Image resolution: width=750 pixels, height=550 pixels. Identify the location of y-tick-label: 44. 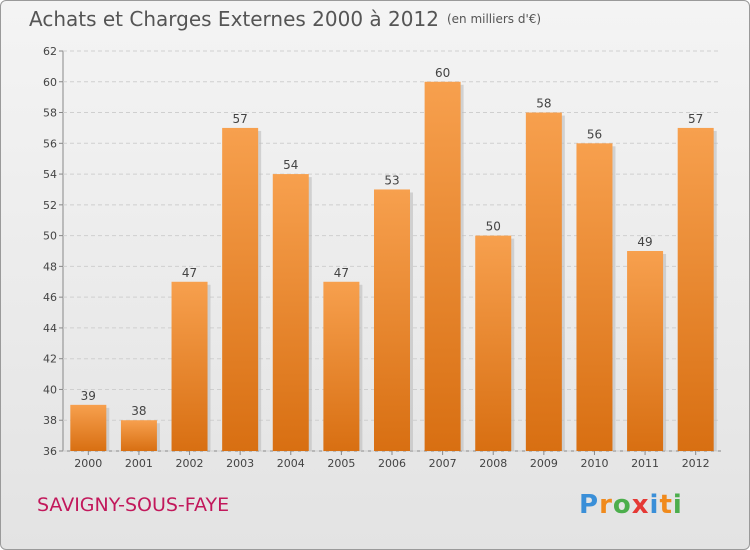
(50, 328).